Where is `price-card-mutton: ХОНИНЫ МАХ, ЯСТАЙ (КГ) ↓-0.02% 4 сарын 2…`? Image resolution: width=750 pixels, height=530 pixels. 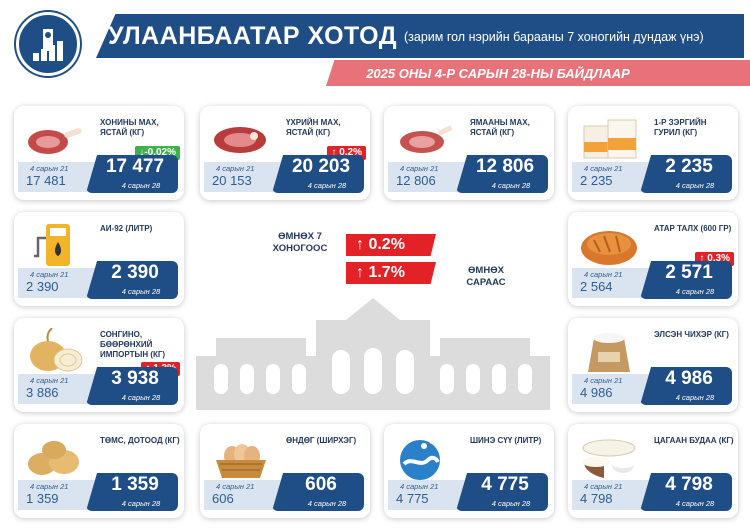 price-card-mutton: ХОНИНЫ МАХ, ЯСТАЙ (КГ) ↓-0.02% 4 сарын 2… is located at coordinates (99, 153).